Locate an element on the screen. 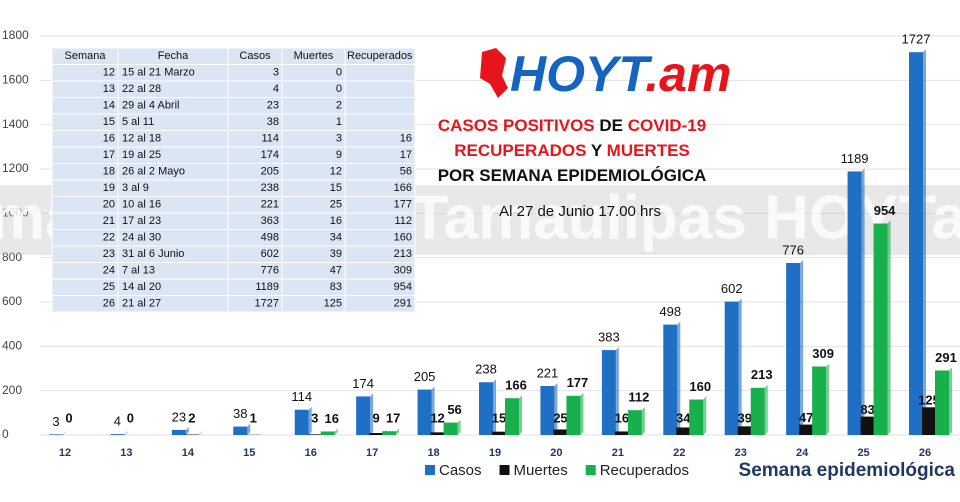 The width and height of the screenshot is (960, 502). table-cell: 29 al 4 Abril is located at coordinates (150, 106).